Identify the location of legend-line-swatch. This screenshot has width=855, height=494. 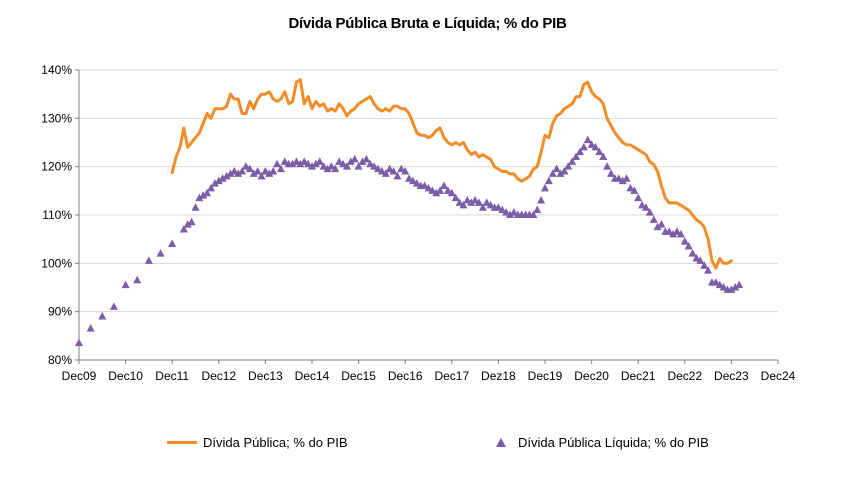
(182, 442).